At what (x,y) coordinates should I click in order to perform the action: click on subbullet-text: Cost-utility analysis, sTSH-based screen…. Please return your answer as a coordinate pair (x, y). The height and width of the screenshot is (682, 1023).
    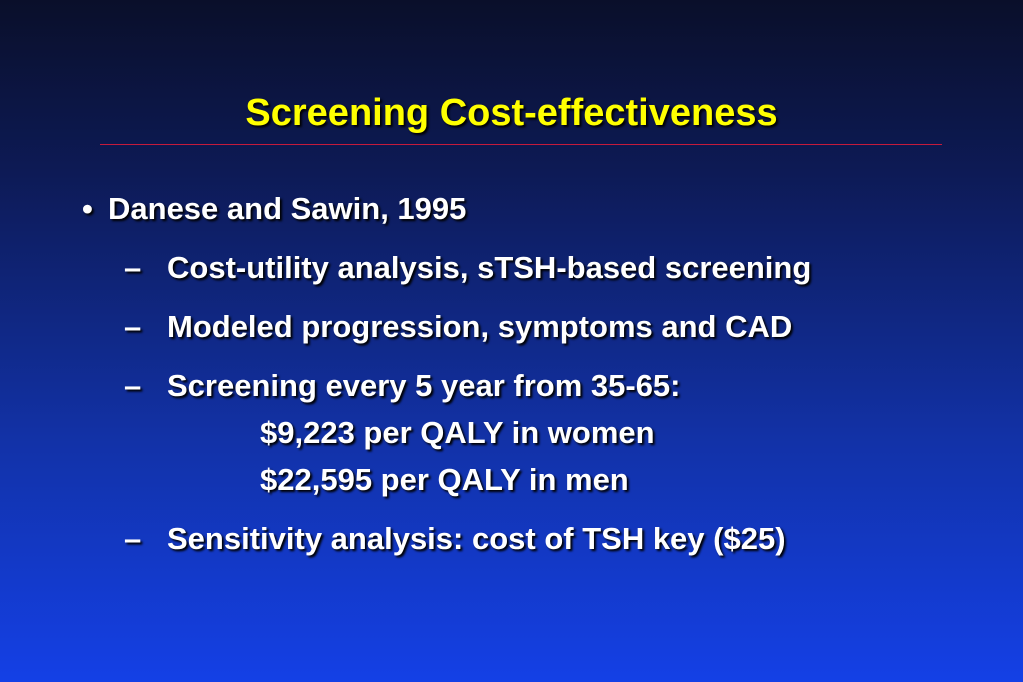
    Looking at the image, I should click on (489, 267).